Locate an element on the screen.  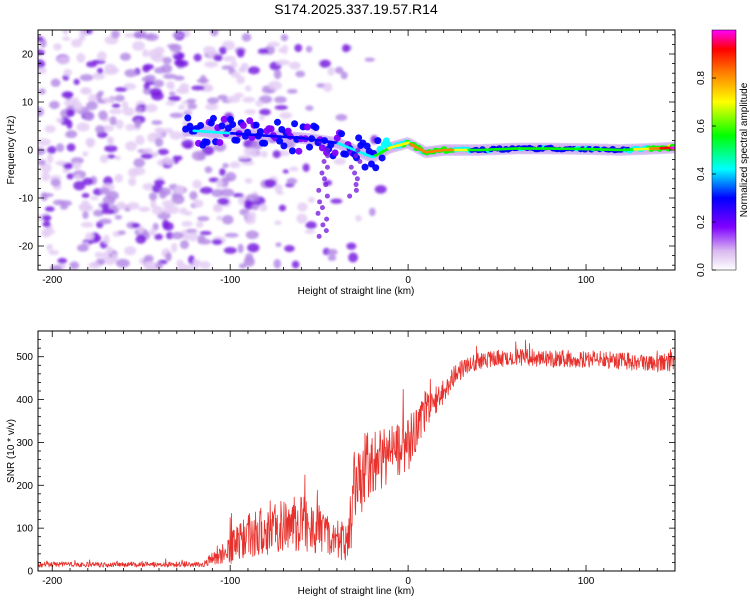
snr-y-tick-label: 100 is located at coordinates (24, 529).